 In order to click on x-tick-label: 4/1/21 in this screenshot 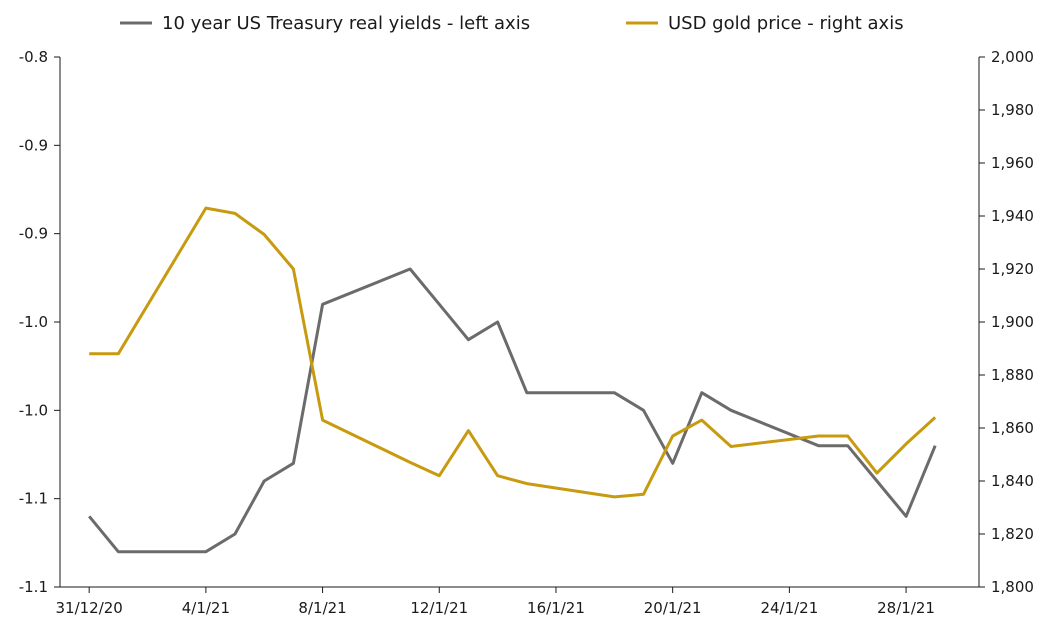, I will do `click(206, 608)`.